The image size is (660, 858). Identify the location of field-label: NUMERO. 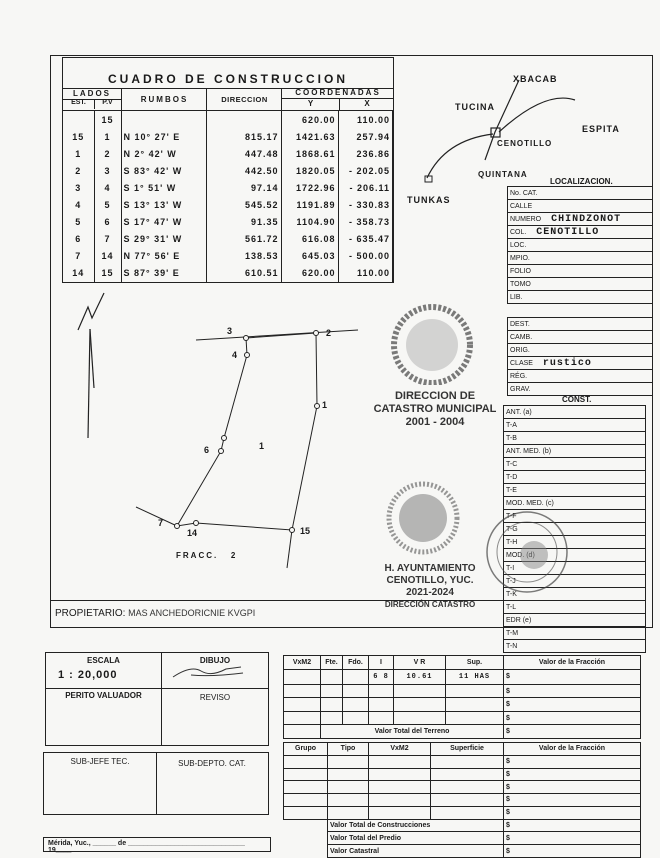
(526, 219).